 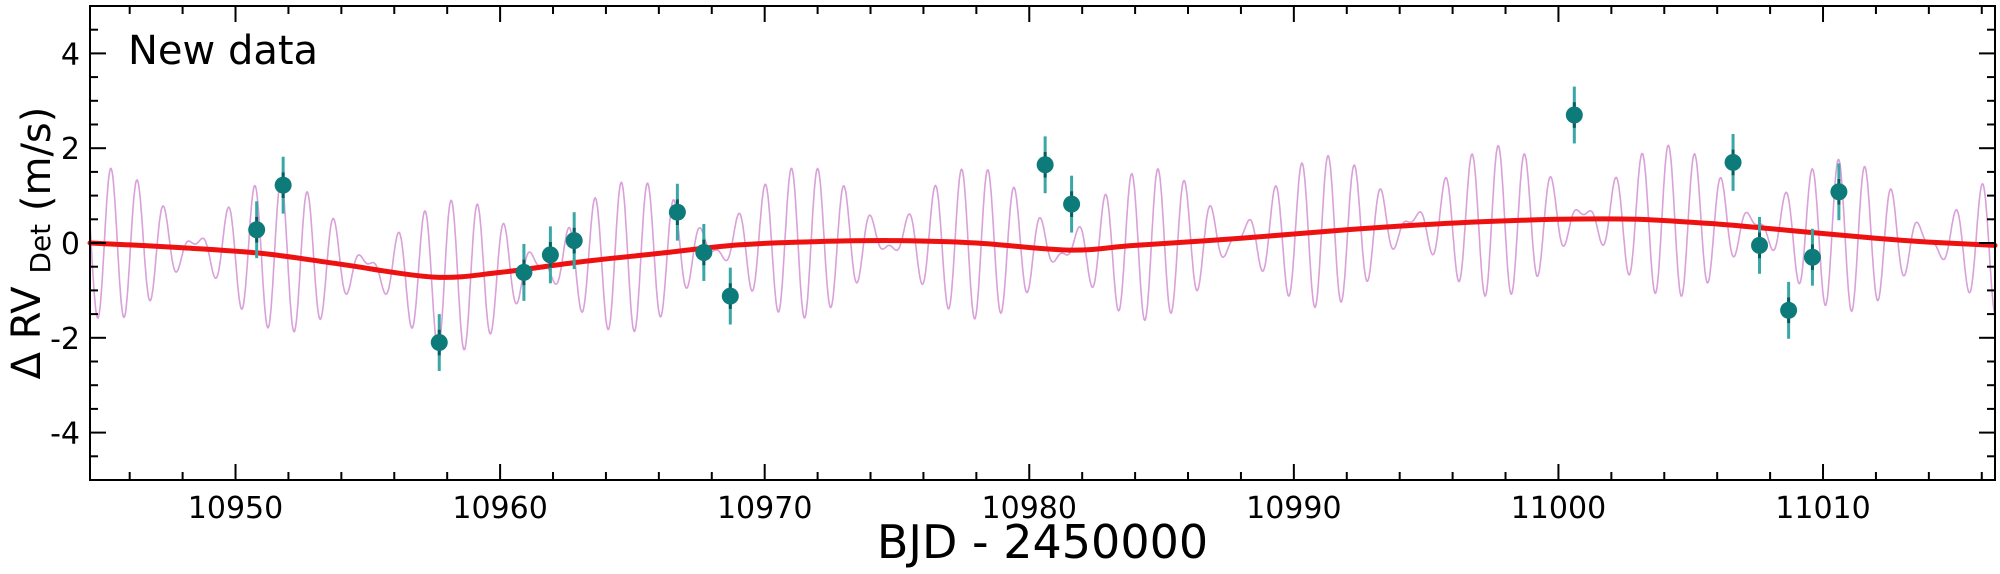 I want to click on x-tick-label: 10960, so click(x=499, y=508).